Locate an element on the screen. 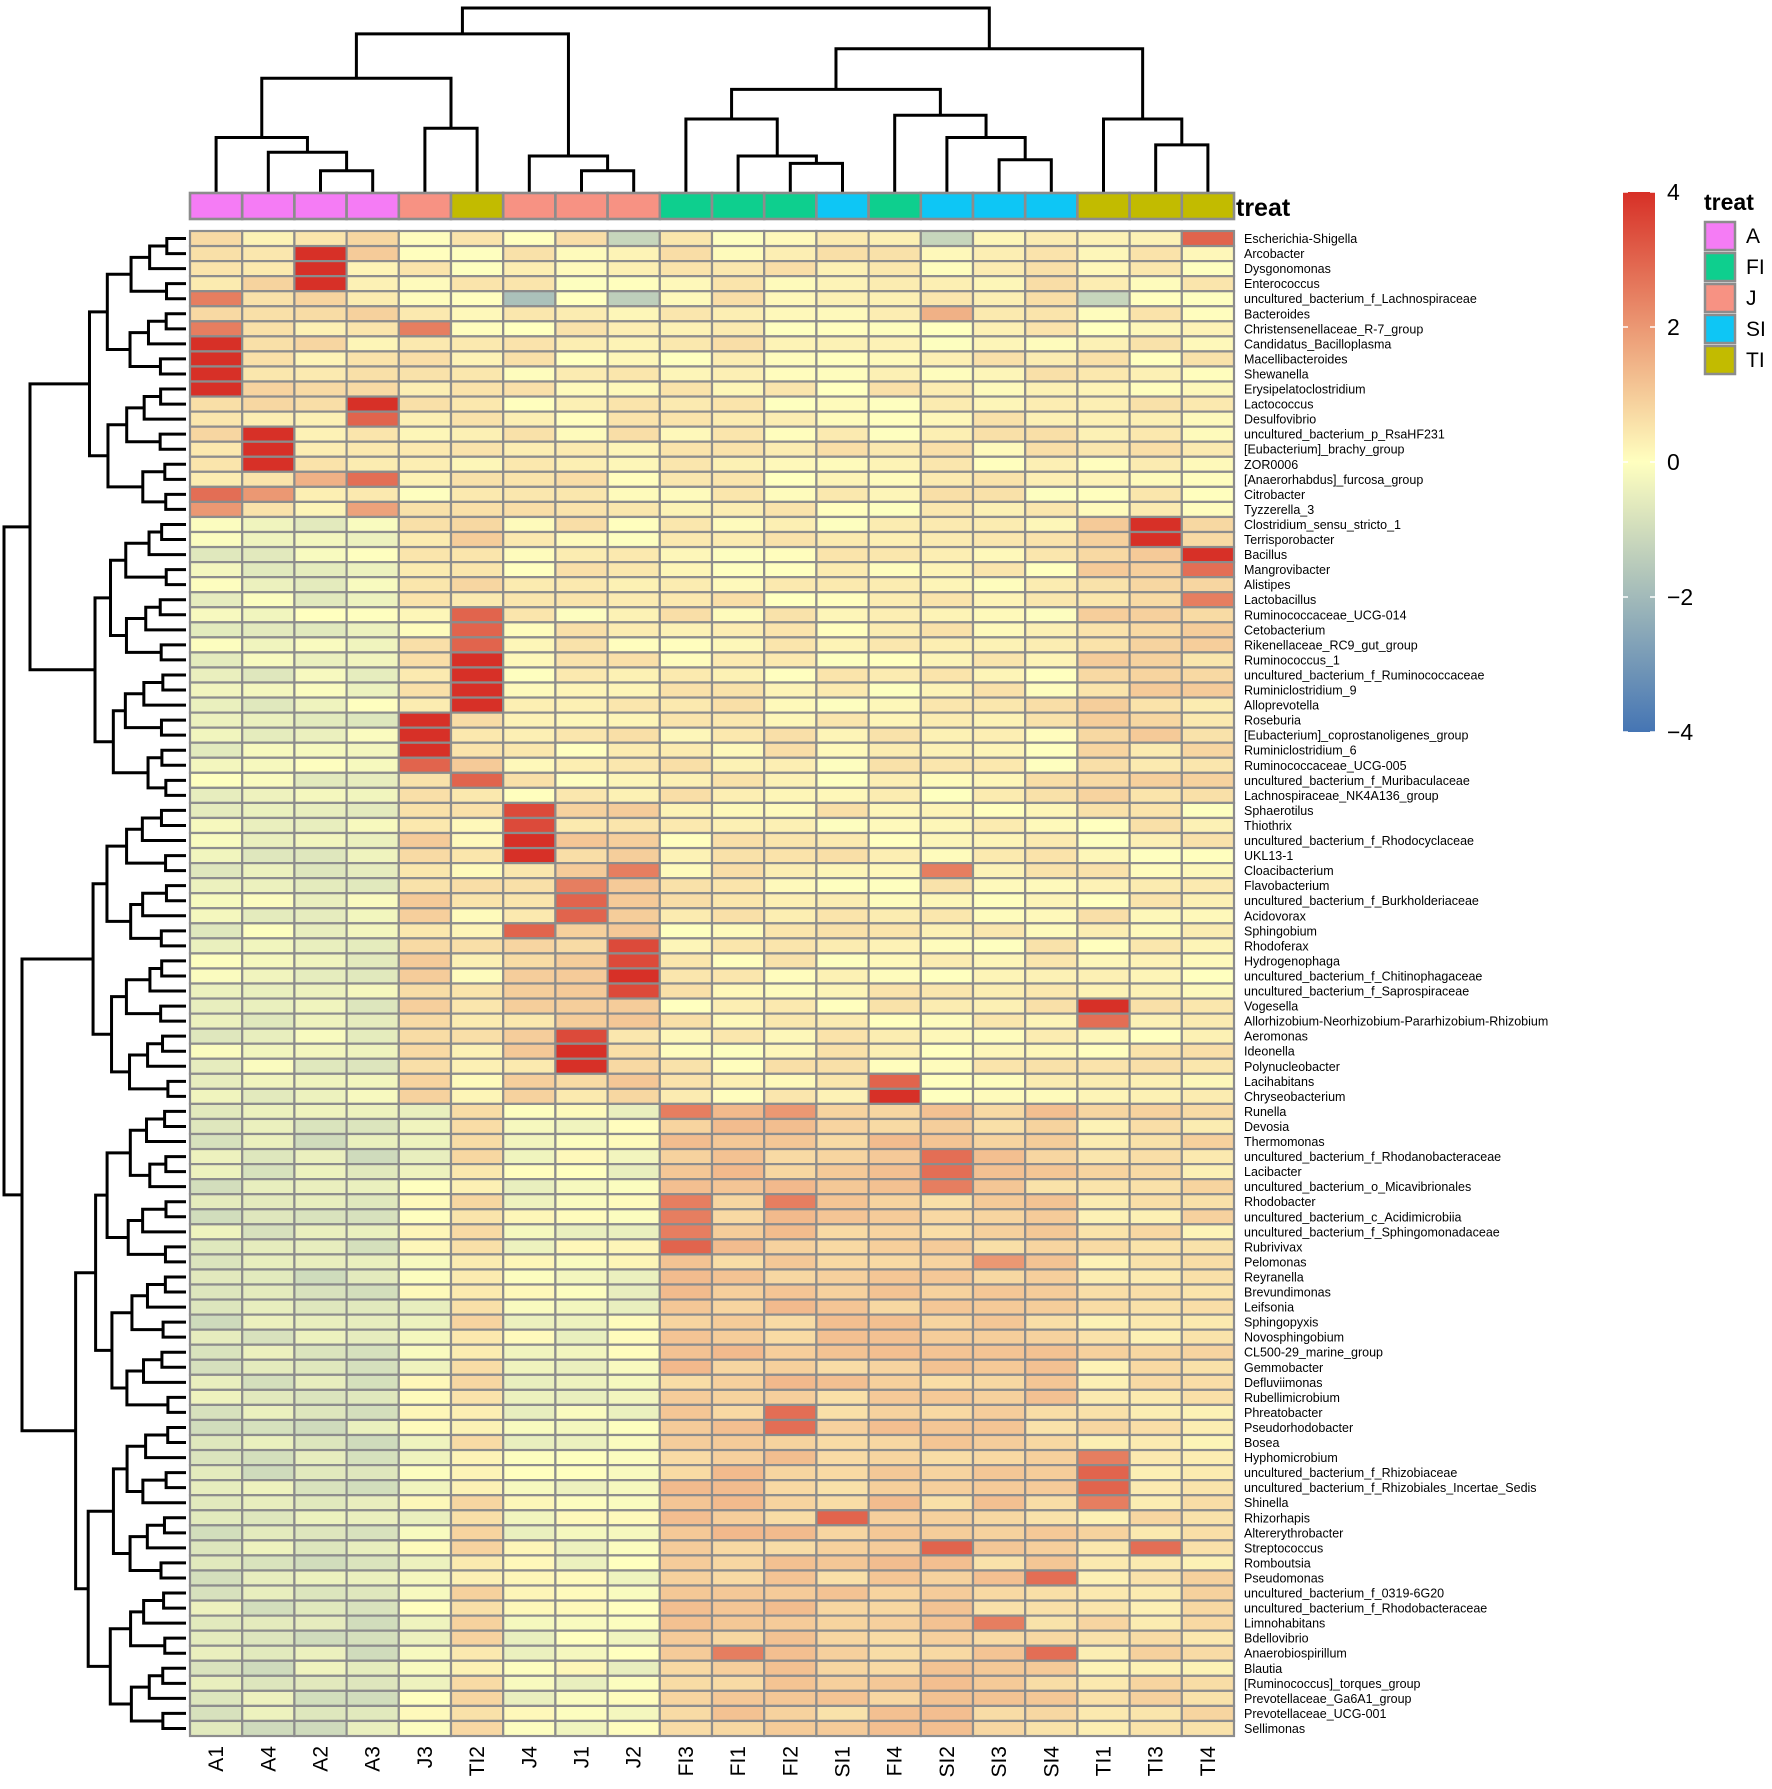  row-label: Prevotellaceae_UCG-001 is located at coordinates (1315, 1714).